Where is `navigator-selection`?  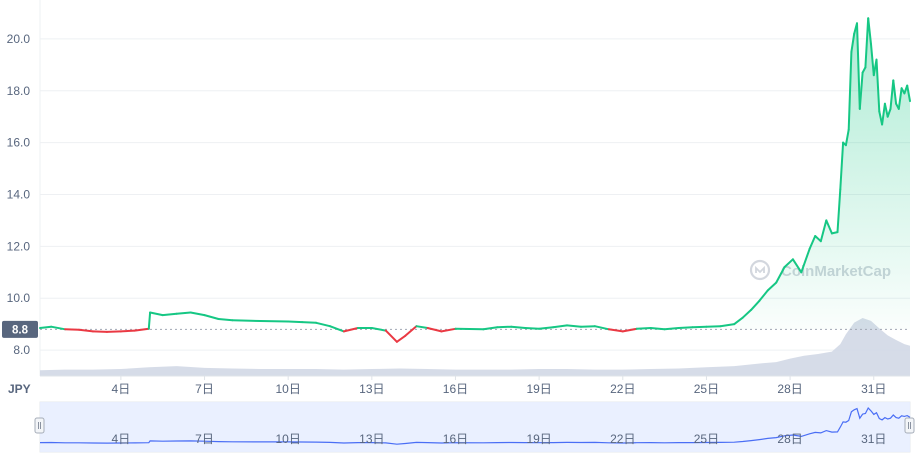
navigator-selection is located at coordinates (475, 427).